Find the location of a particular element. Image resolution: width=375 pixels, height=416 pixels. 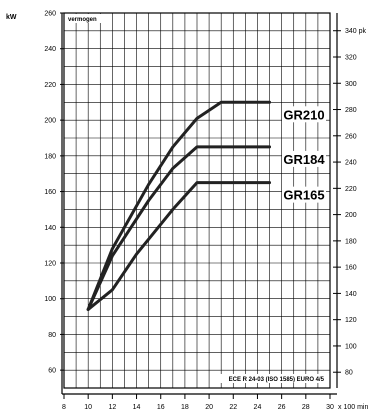

y-tick-label: 160 is located at coordinates (50, 192).